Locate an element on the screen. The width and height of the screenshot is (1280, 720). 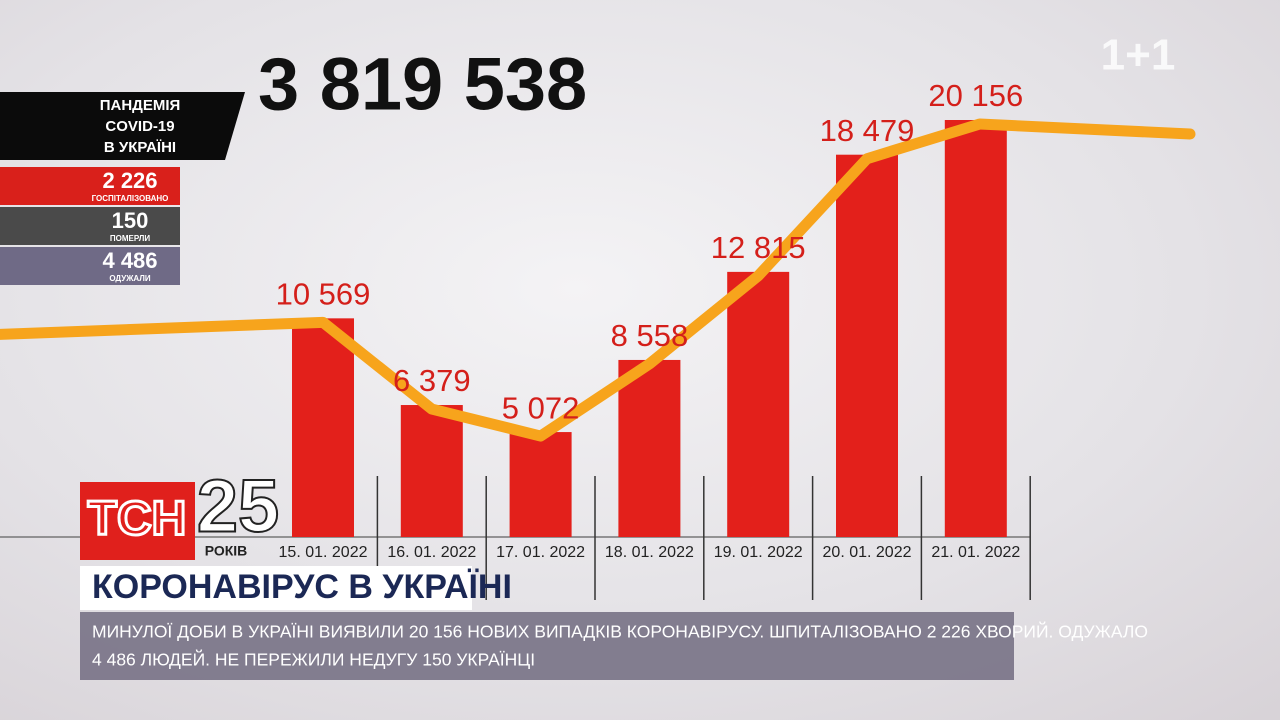
panel-title-line: В УКРАЇНІ is located at coordinates (140, 147).